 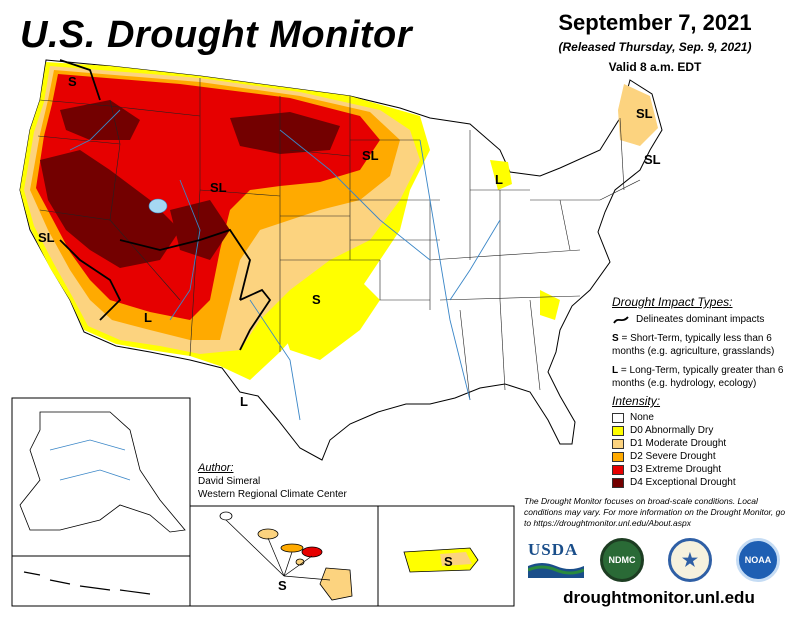 I want to click on legend-item: D0 Abnormally Dry, so click(x=704, y=430).